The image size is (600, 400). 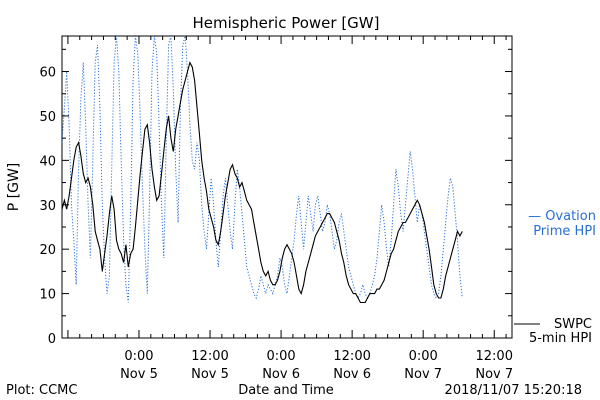 I want to click on legend-label-ovation: Prime HPI, so click(x=564, y=231).